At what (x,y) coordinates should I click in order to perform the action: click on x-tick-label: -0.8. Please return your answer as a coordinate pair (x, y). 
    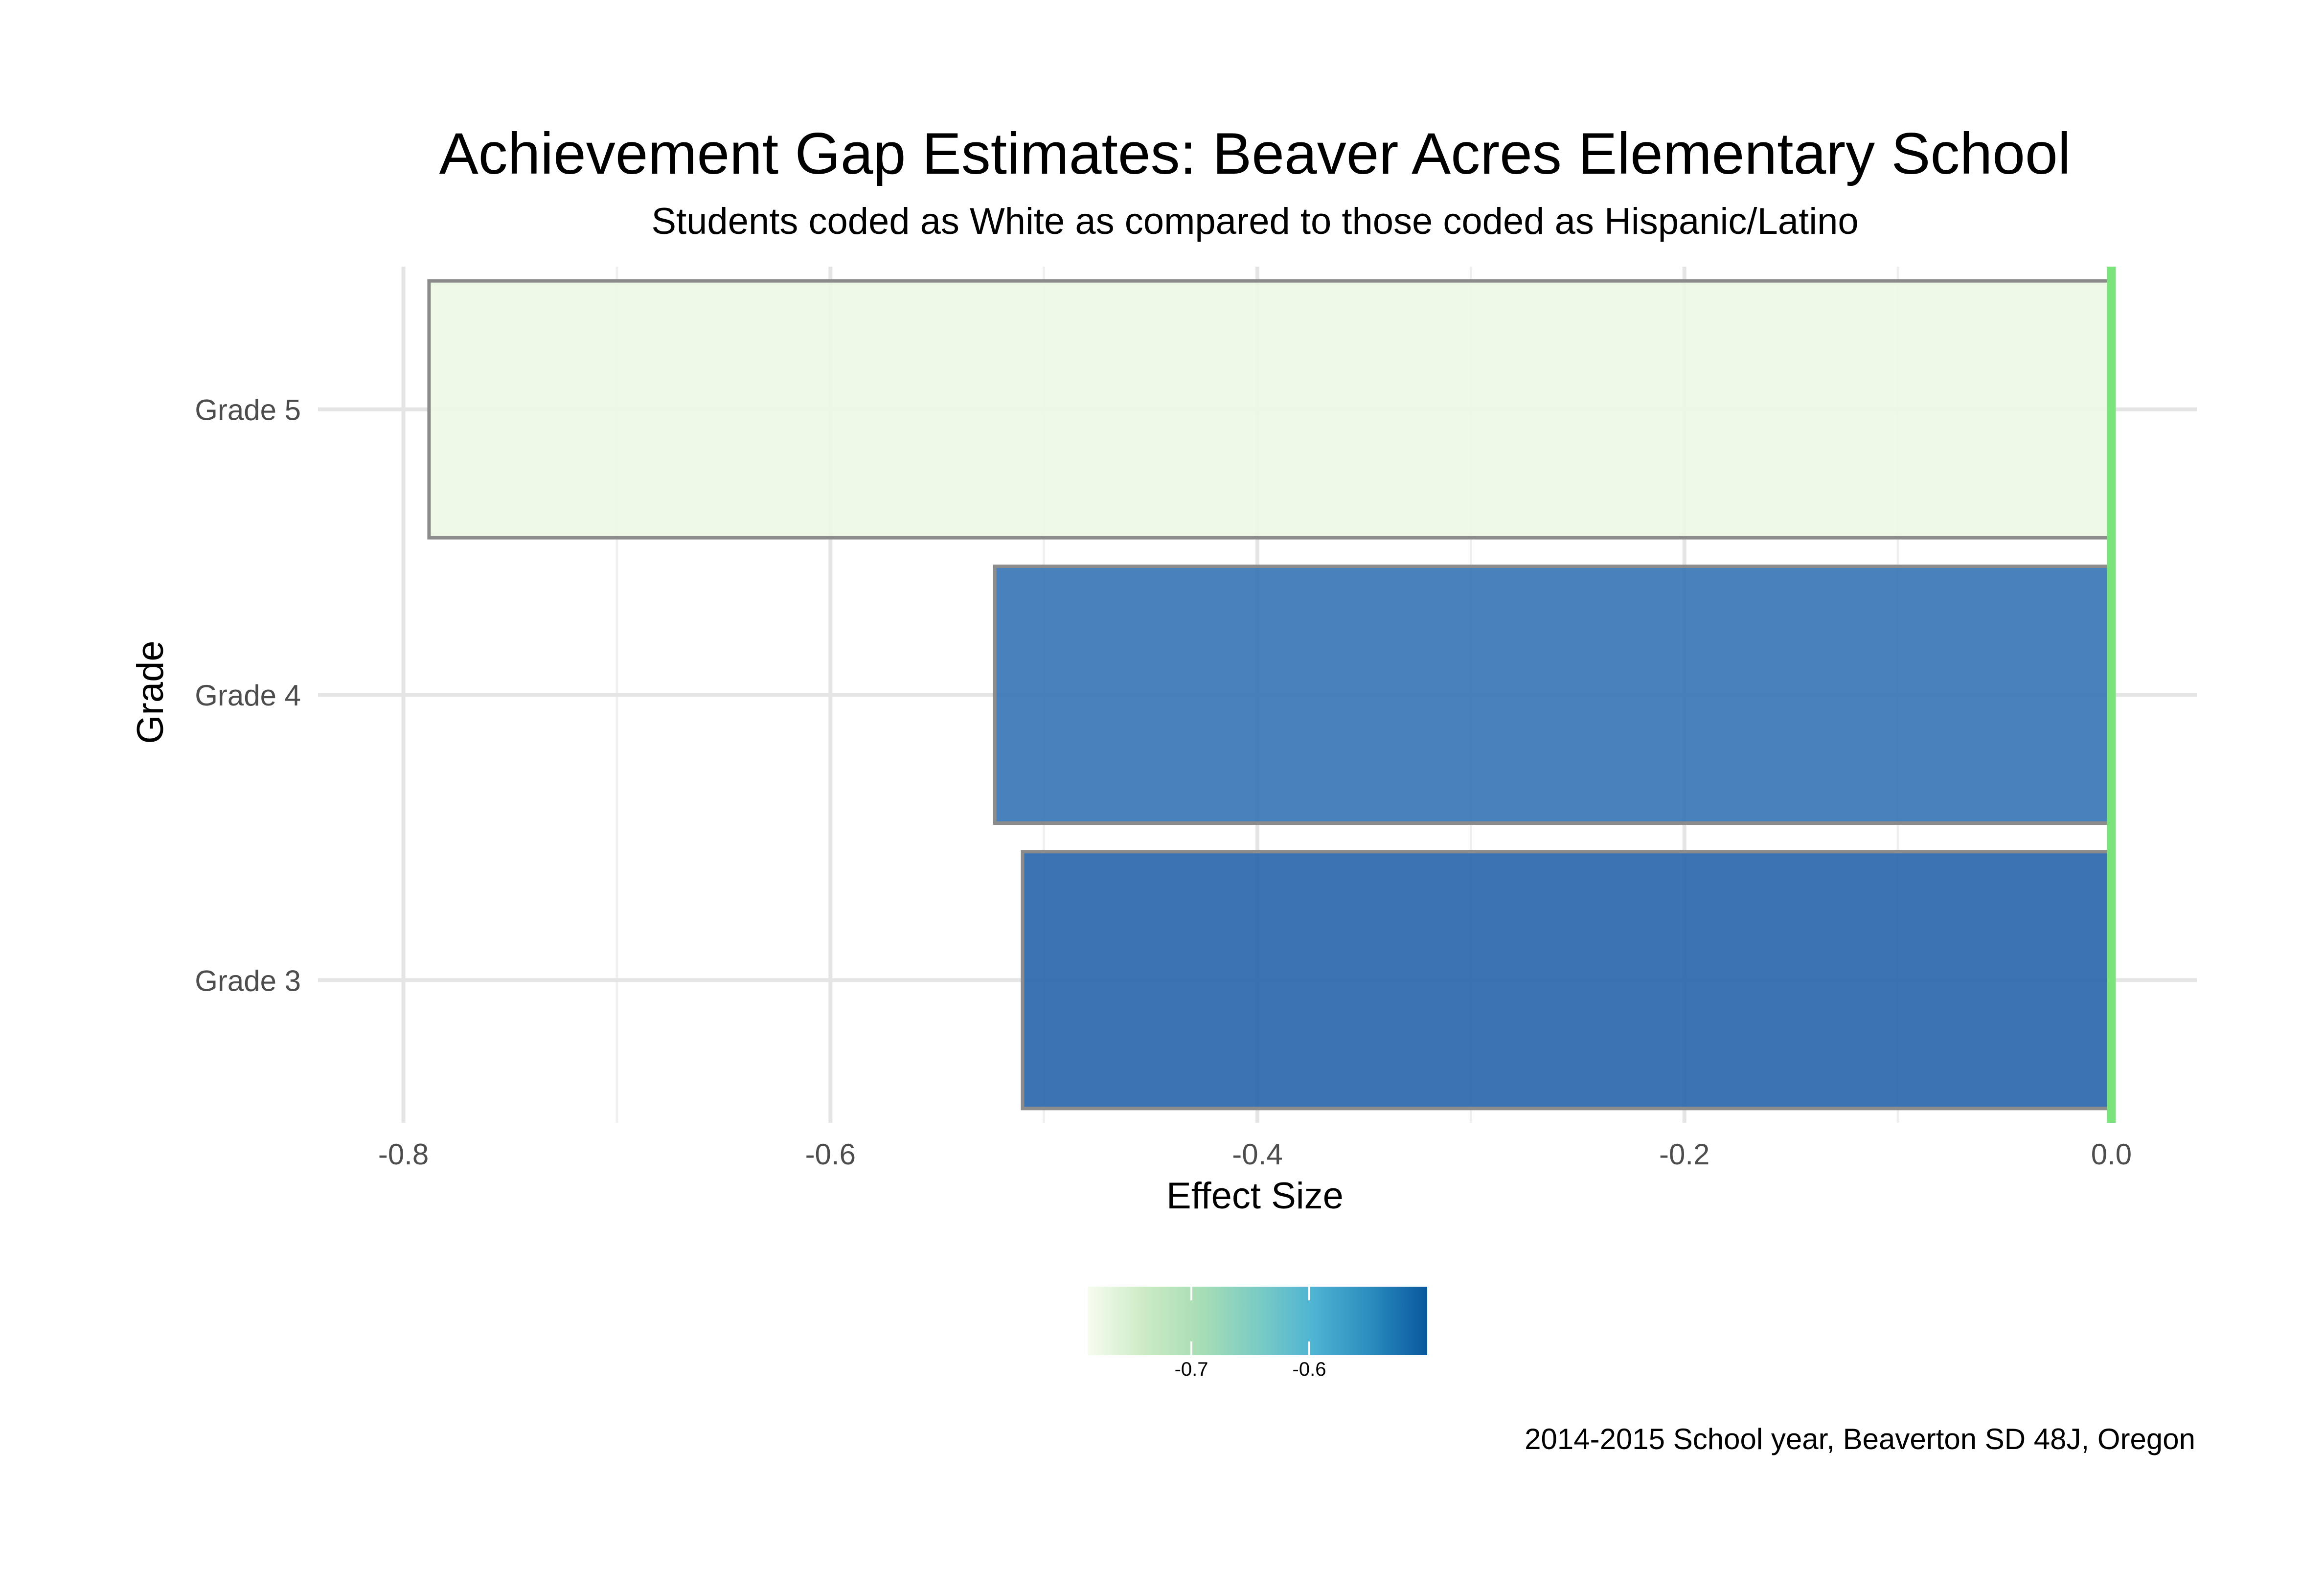
    Looking at the image, I should click on (404, 1155).